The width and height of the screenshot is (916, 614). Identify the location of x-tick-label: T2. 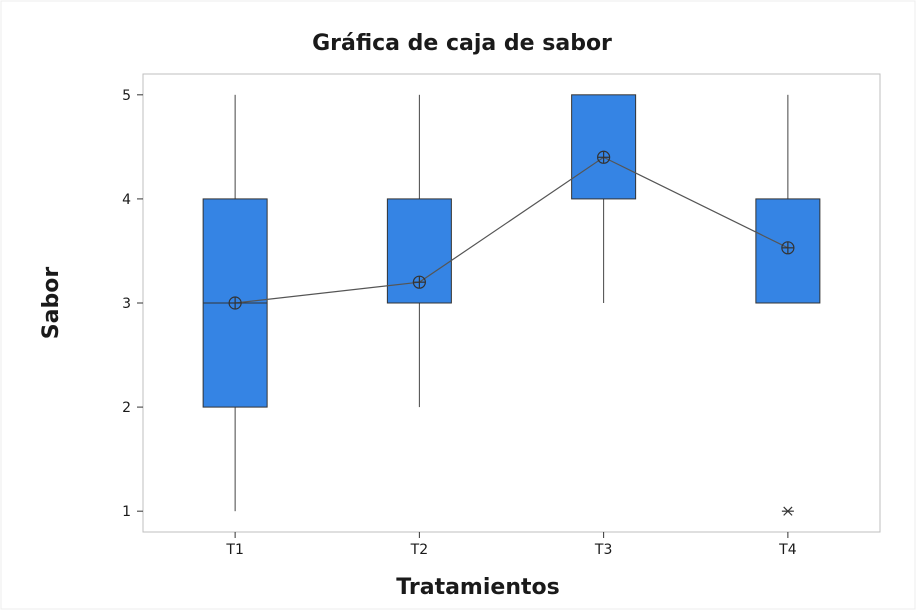
(419, 550).